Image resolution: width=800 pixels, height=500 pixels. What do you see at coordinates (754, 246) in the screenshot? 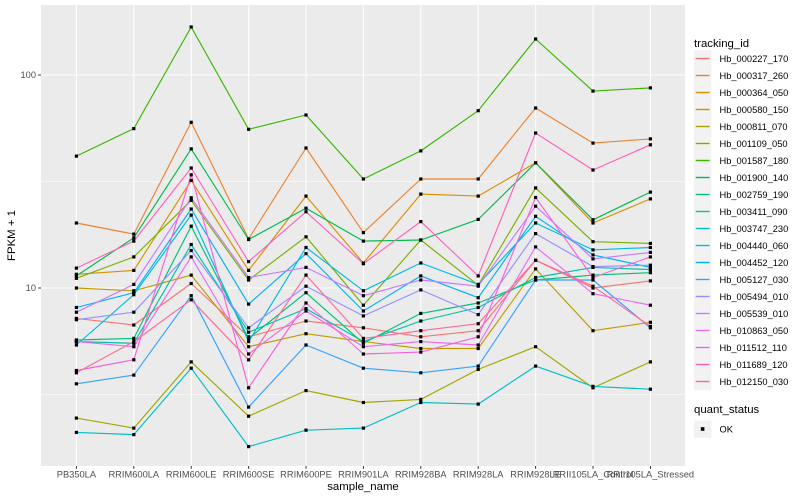
I see `legend-entry-label: Hb_004440_060` at bounding box center [754, 246].